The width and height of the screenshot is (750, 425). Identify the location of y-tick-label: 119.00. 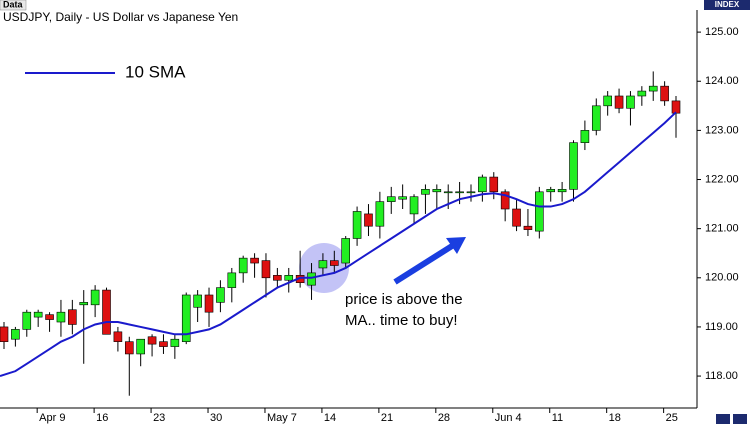
(721, 327).